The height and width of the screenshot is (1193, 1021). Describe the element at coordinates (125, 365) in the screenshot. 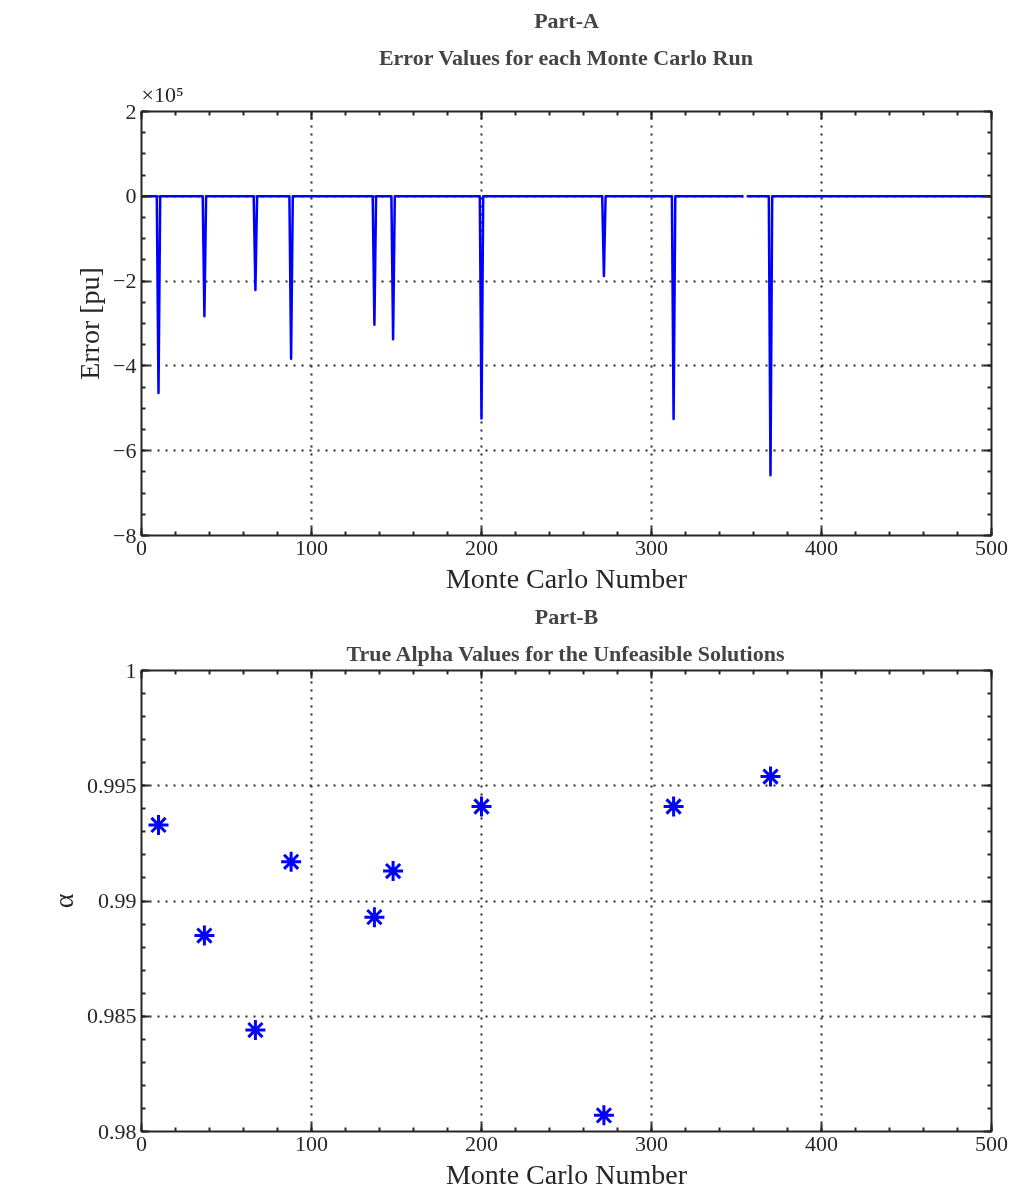

I see `y-tick-label: −4` at that location.